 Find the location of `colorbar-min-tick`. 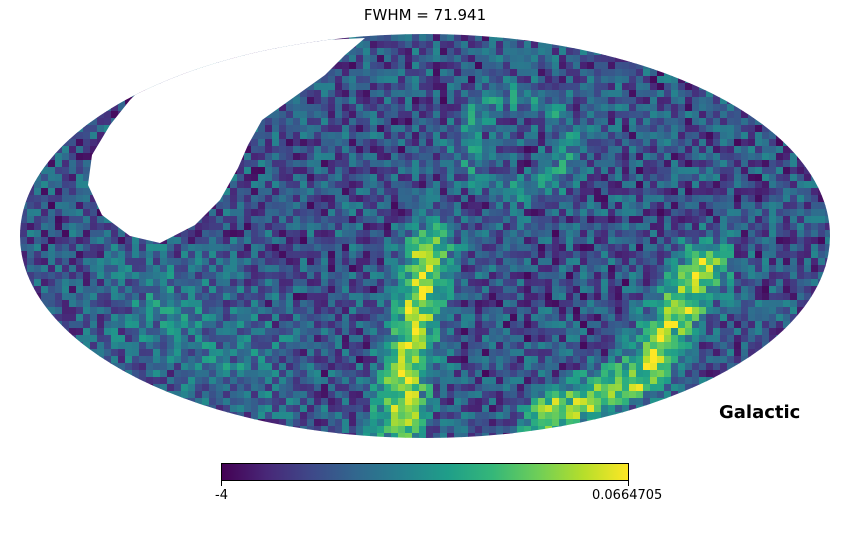

colorbar-min-tick is located at coordinates (221, 483).